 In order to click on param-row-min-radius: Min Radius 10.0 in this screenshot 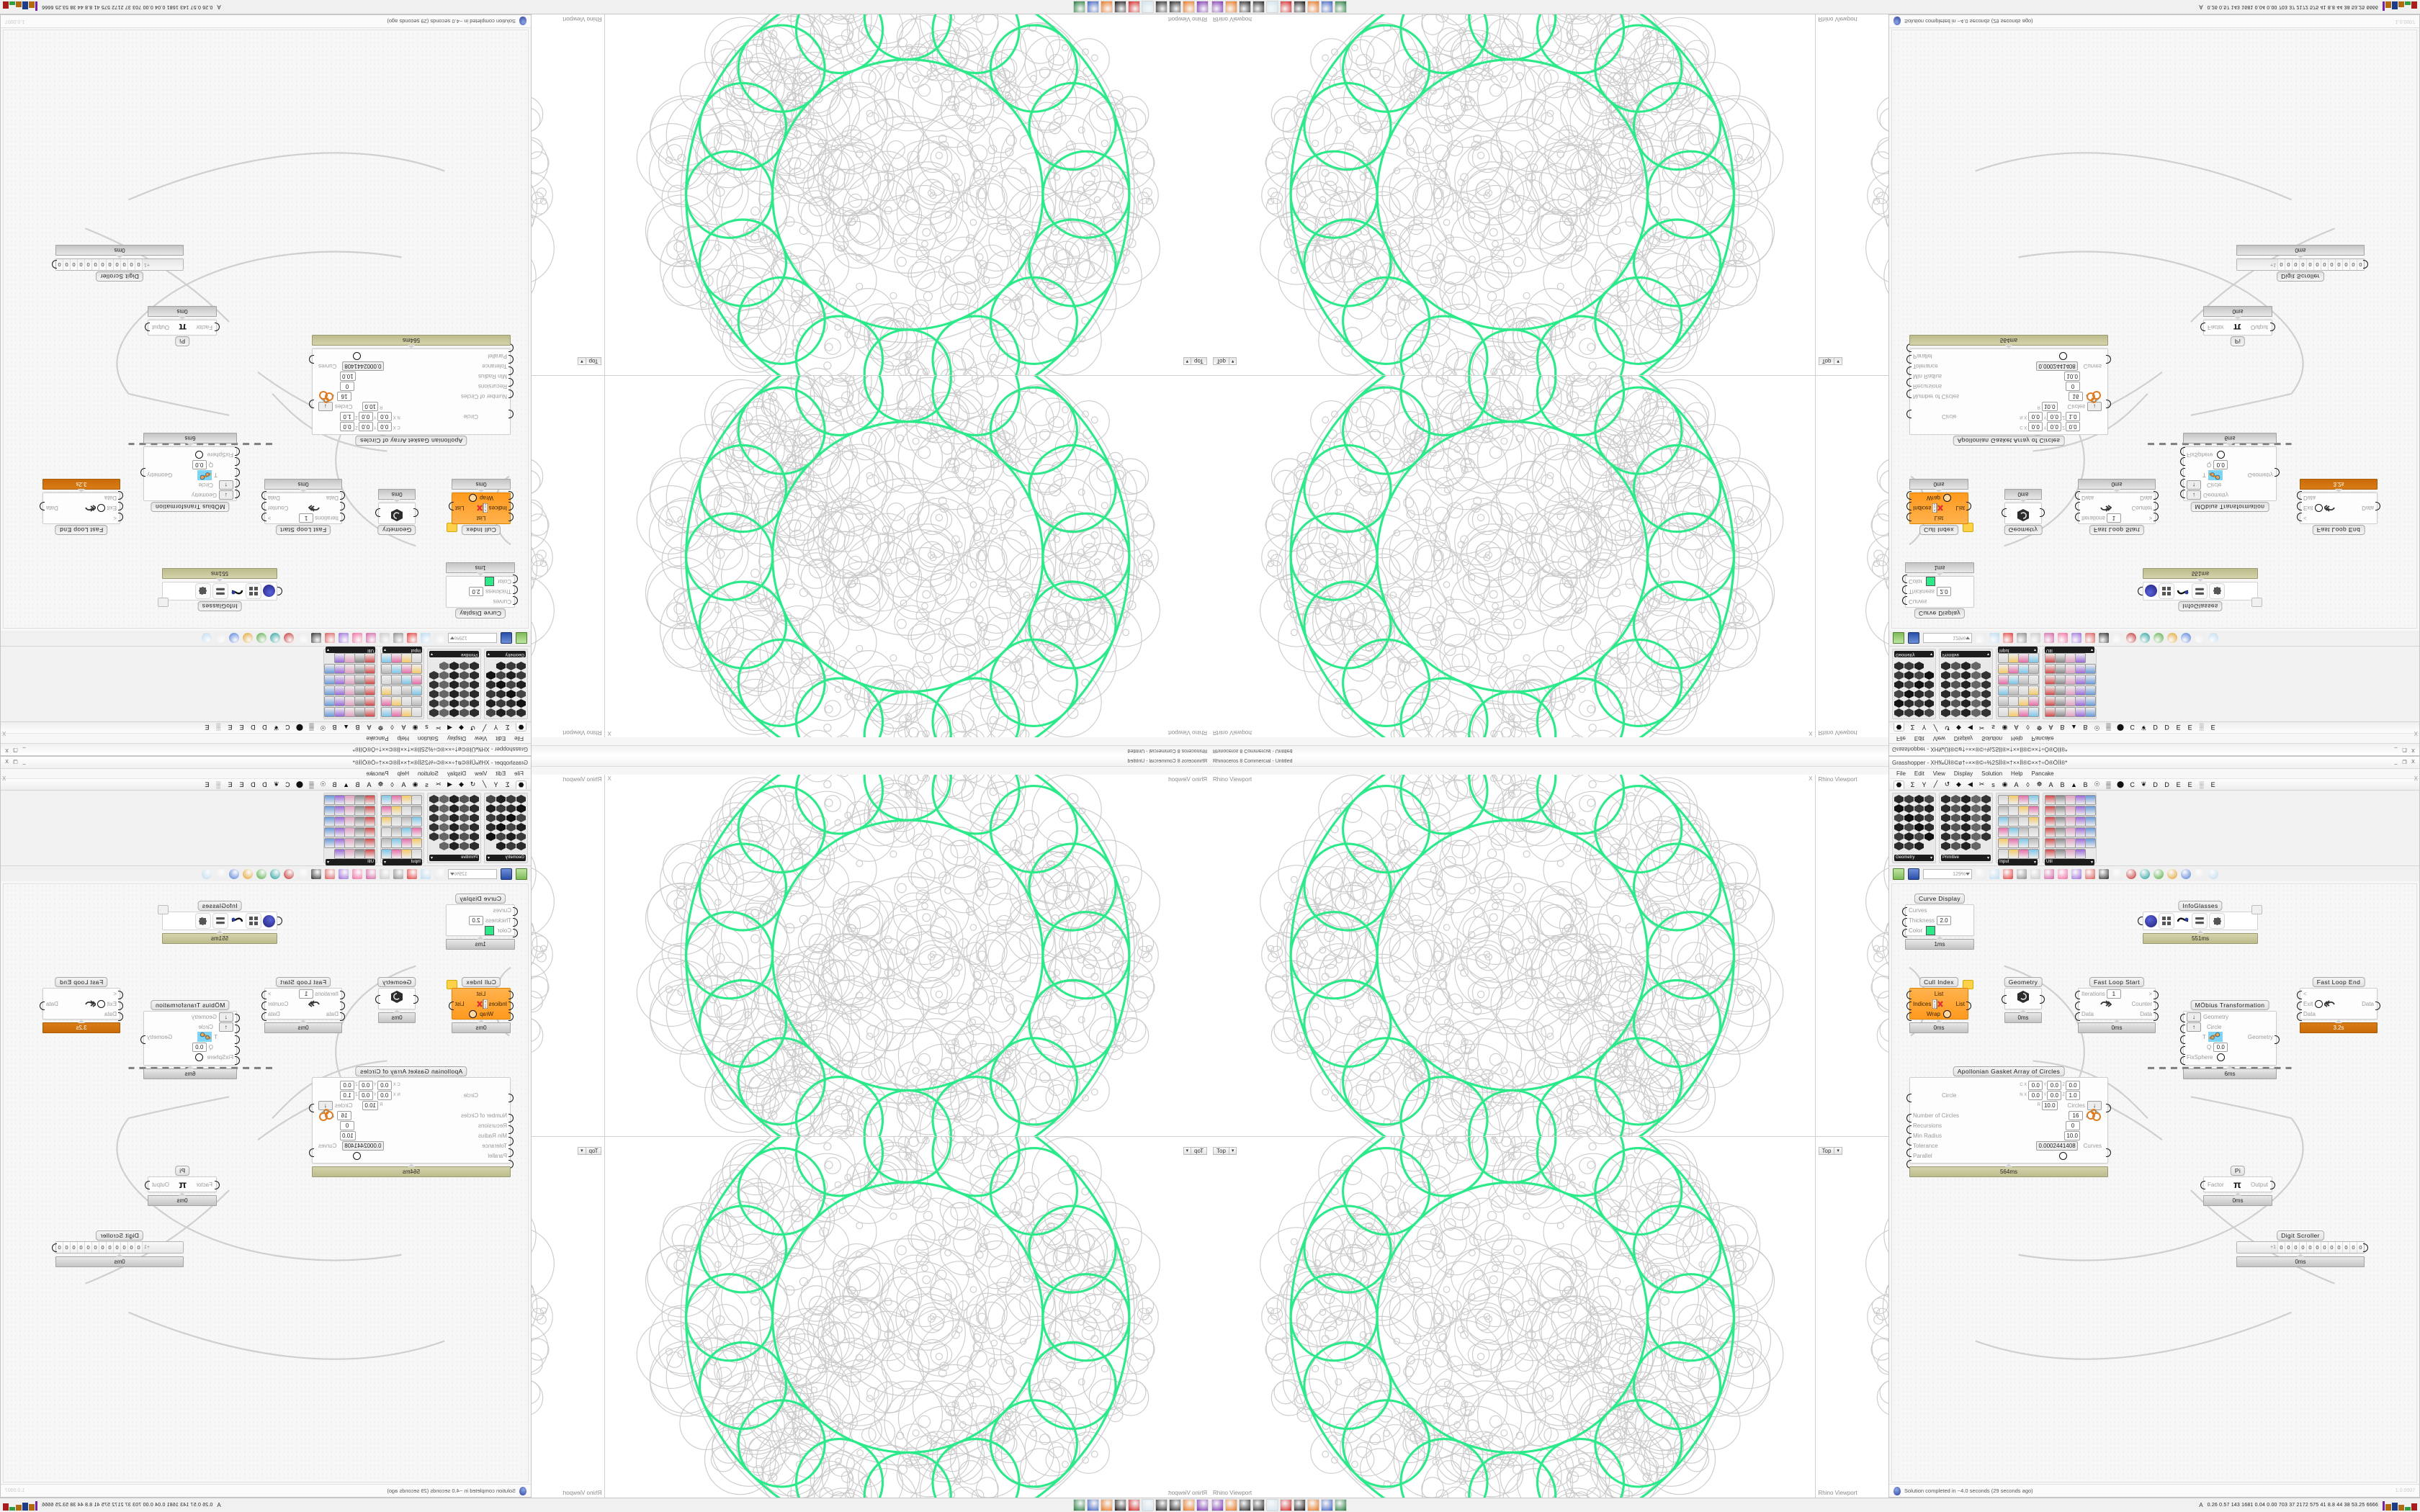, I will do `click(2008, 377)`.